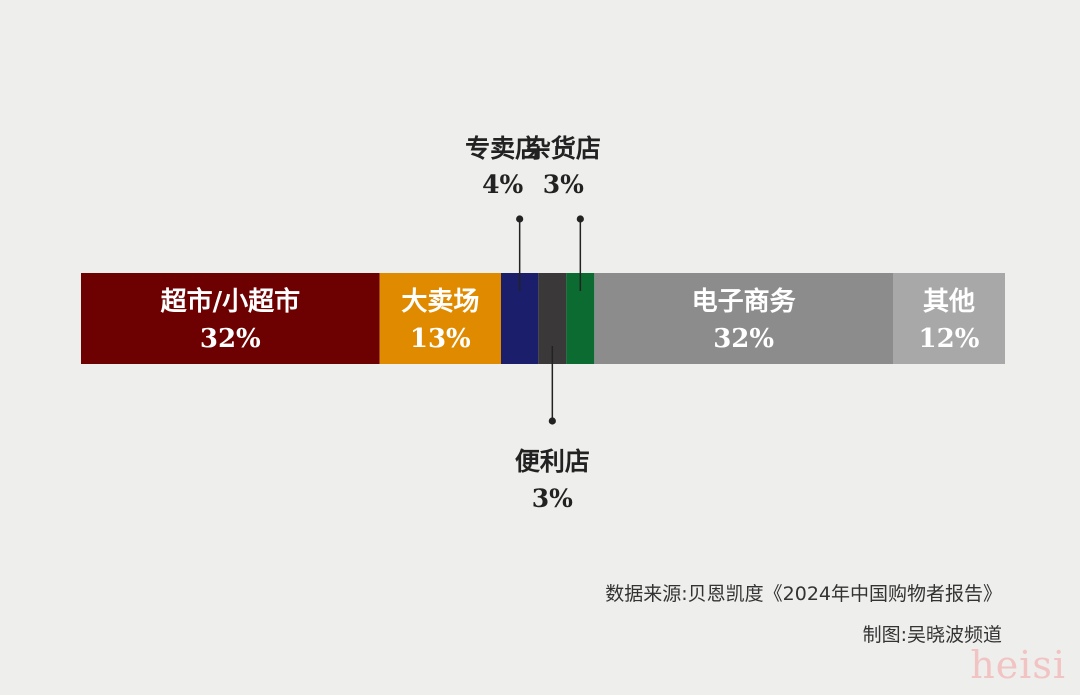  What do you see at coordinates (949, 302) in the screenshot?
I see `segment-name-label: 其他` at bounding box center [949, 302].